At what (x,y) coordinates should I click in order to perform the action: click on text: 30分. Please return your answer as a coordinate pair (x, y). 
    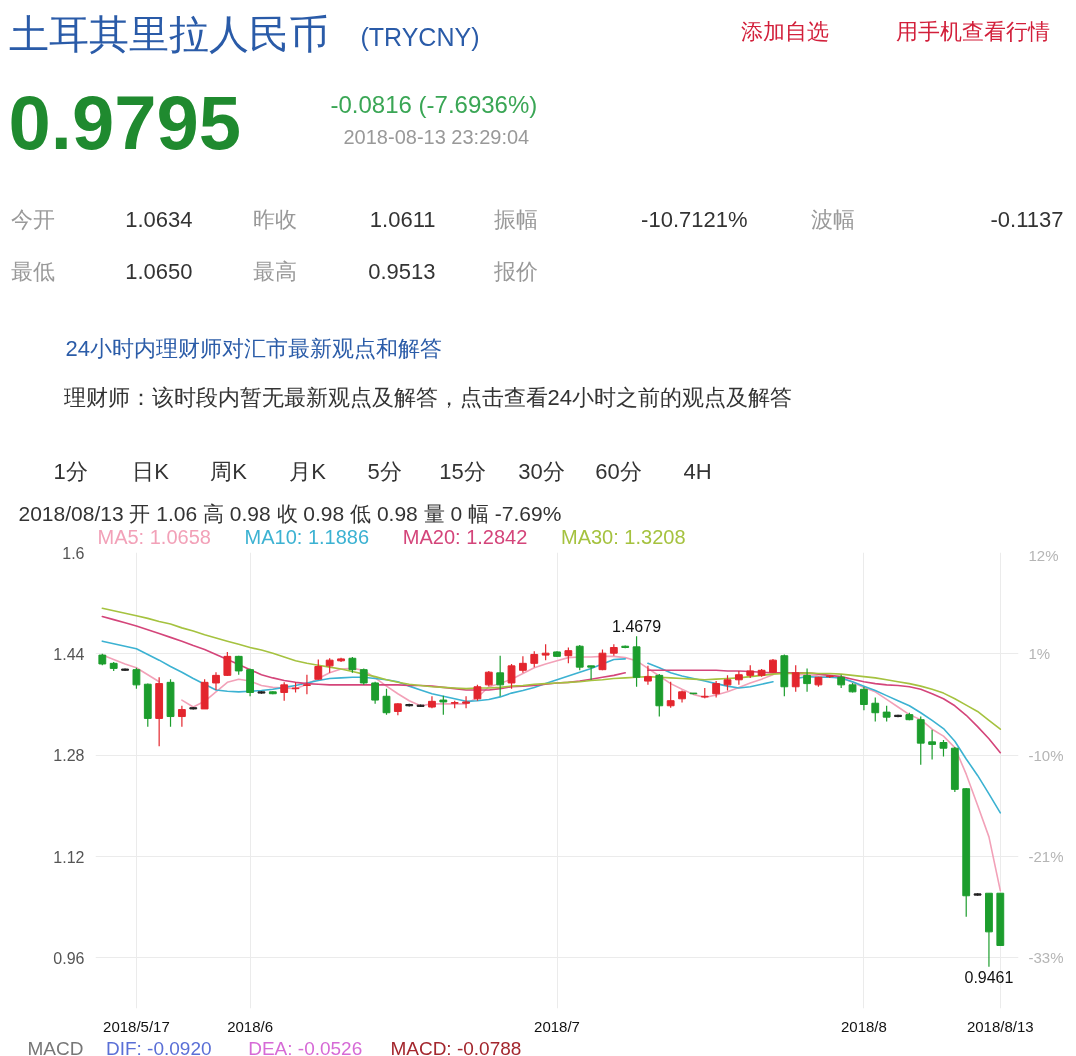
    Looking at the image, I should click on (541, 471).